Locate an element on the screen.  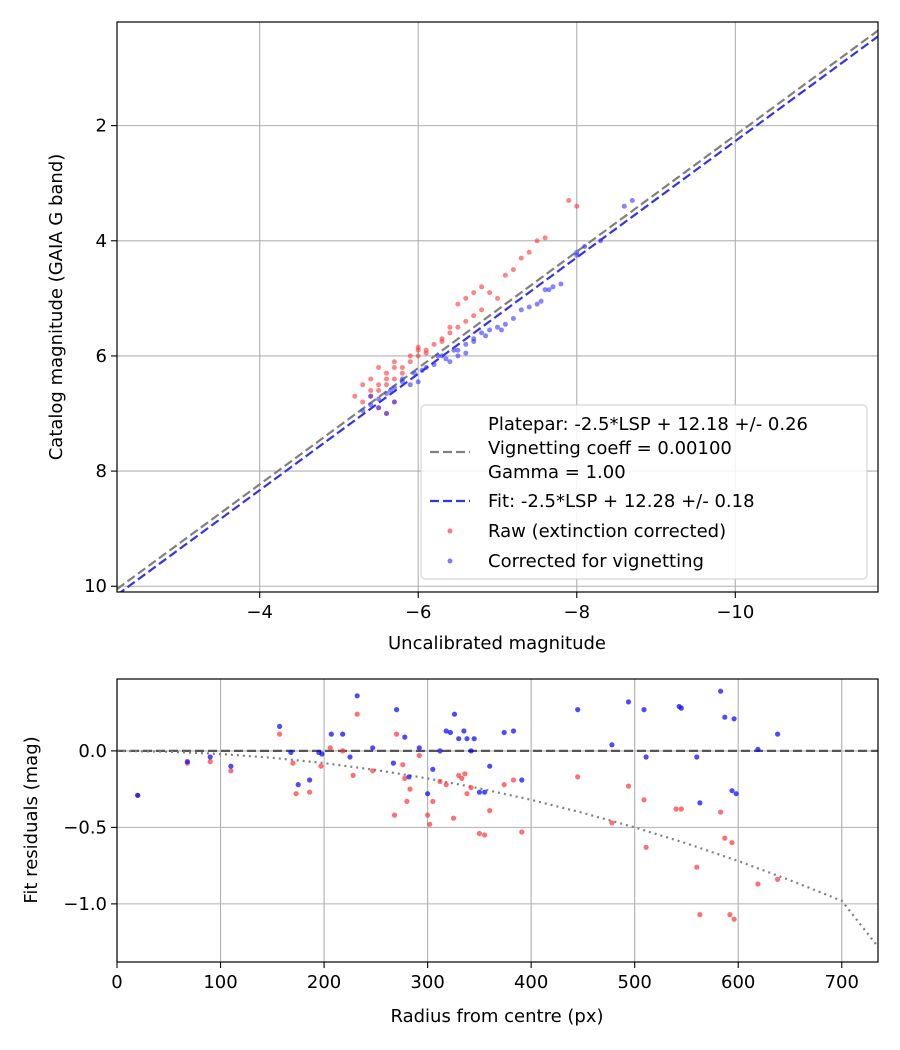
t-y-tick-label: 6 is located at coordinates (101, 356).